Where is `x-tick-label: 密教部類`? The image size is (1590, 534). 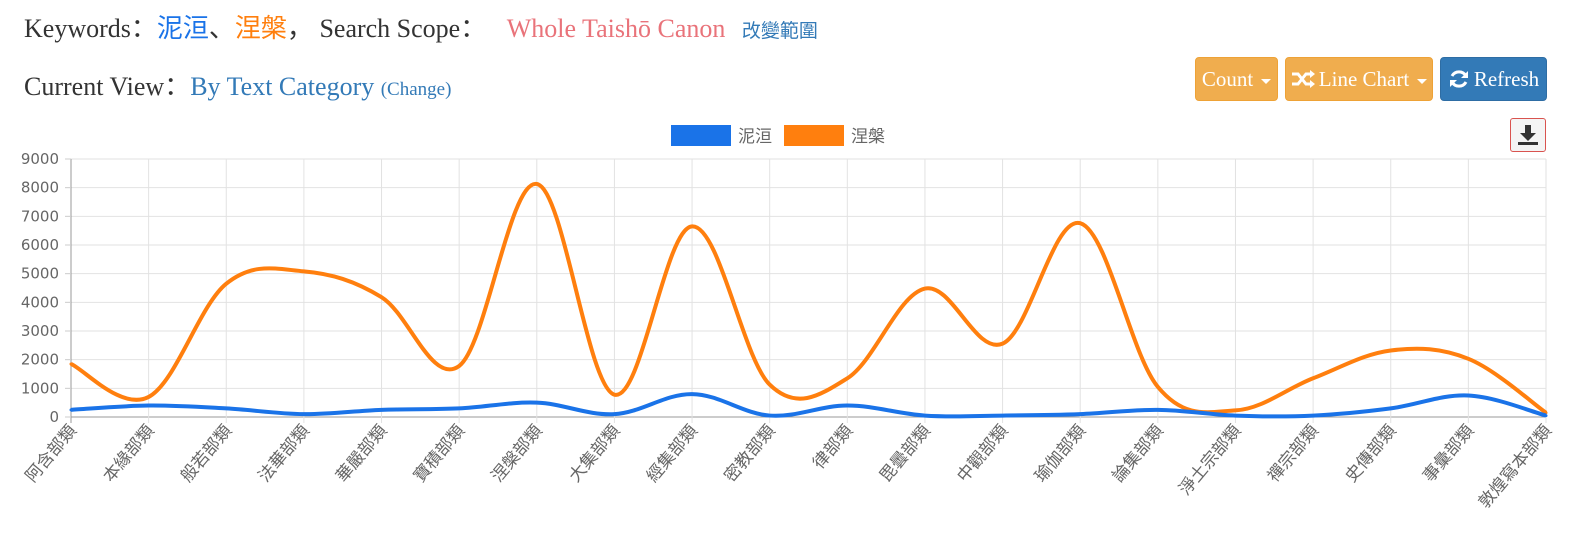 x-tick-label: 密教部類 is located at coordinates (749, 453).